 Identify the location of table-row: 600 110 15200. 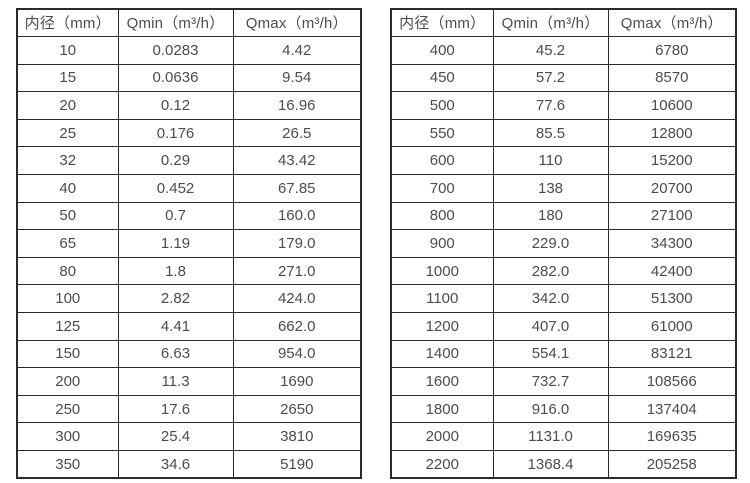
(563, 161).